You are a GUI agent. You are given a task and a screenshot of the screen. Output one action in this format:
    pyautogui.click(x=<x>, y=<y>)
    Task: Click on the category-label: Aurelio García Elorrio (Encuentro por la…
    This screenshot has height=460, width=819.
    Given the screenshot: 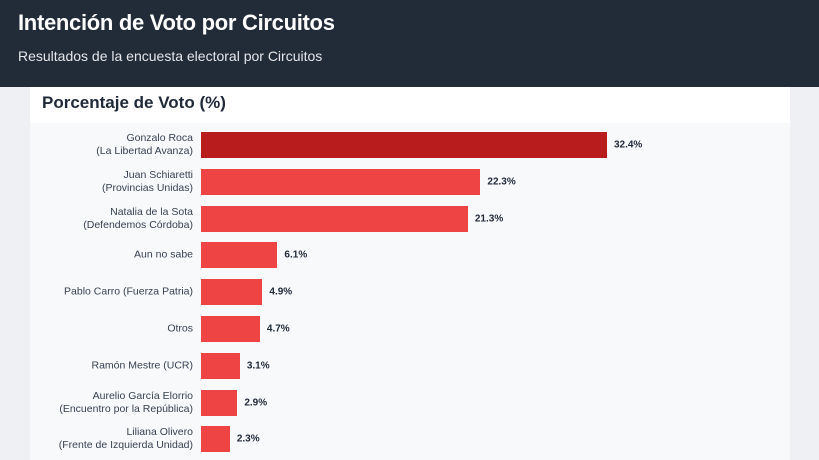 What is the action you would take?
    pyautogui.click(x=126, y=402)
    